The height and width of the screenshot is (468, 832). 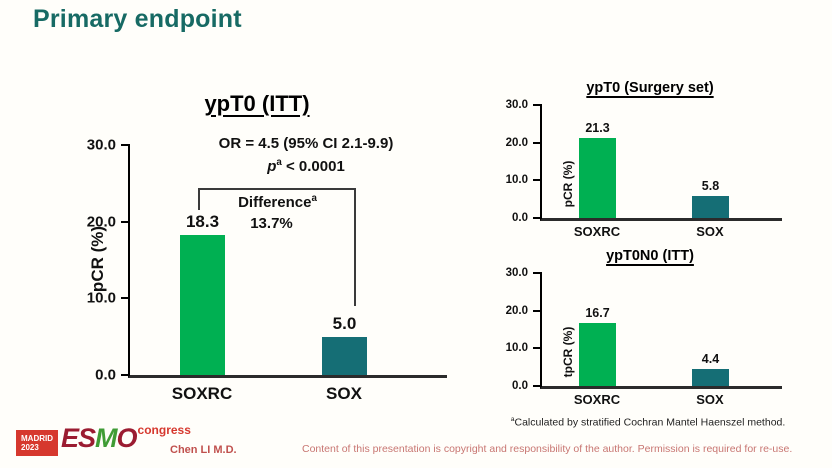 I want to click on bar-value: 21.3, so click(x=597, y=127).